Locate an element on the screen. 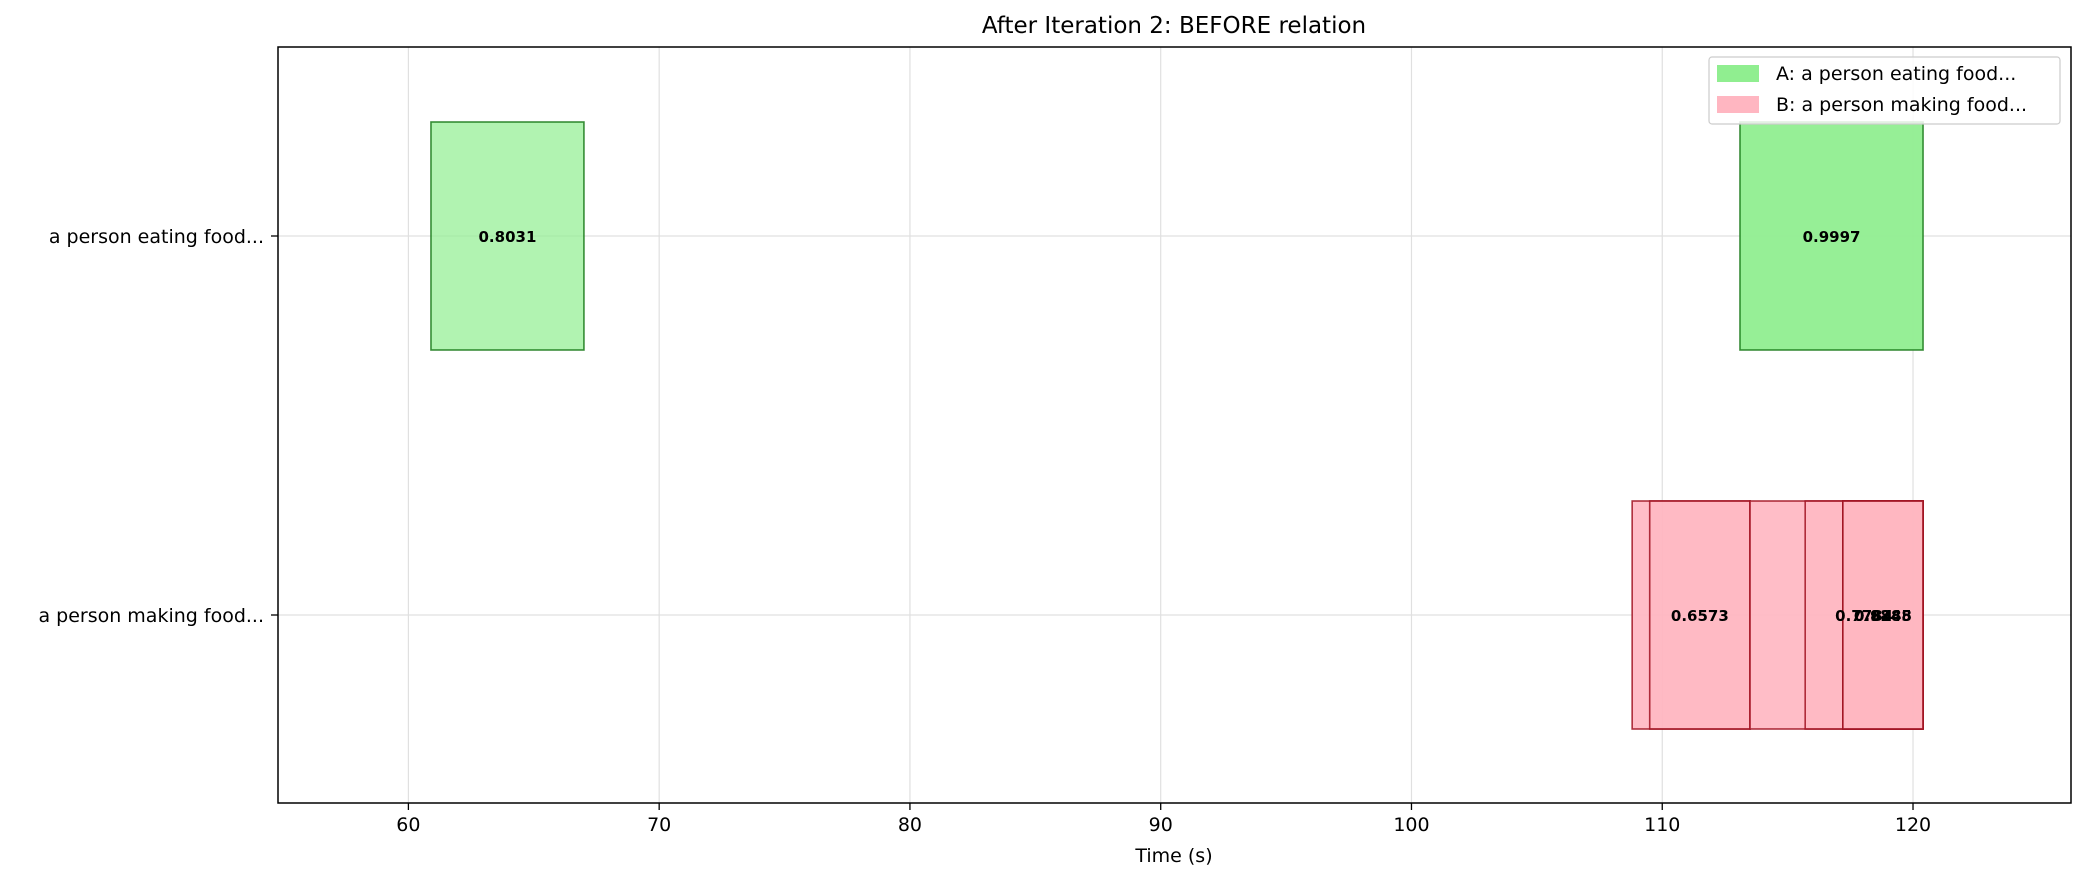  legend-swatch-a is located at coordinates (1738, 73).